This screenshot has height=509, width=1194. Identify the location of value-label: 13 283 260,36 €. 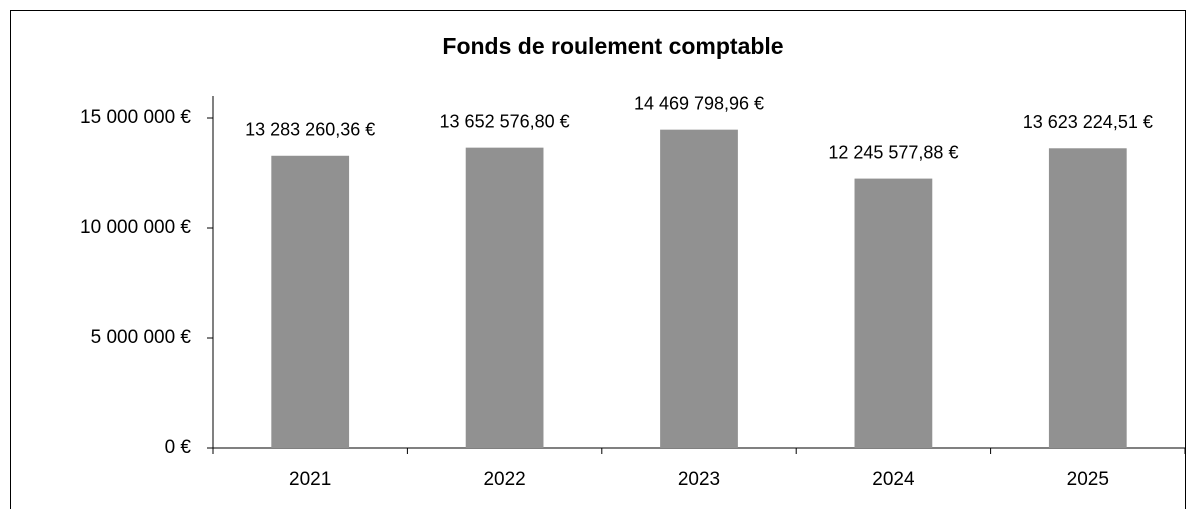
(310, 130).